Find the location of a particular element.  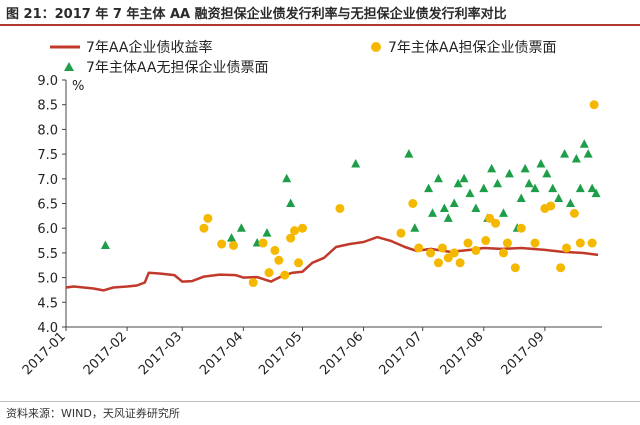

title-rule is located at coordinates (320, 25).